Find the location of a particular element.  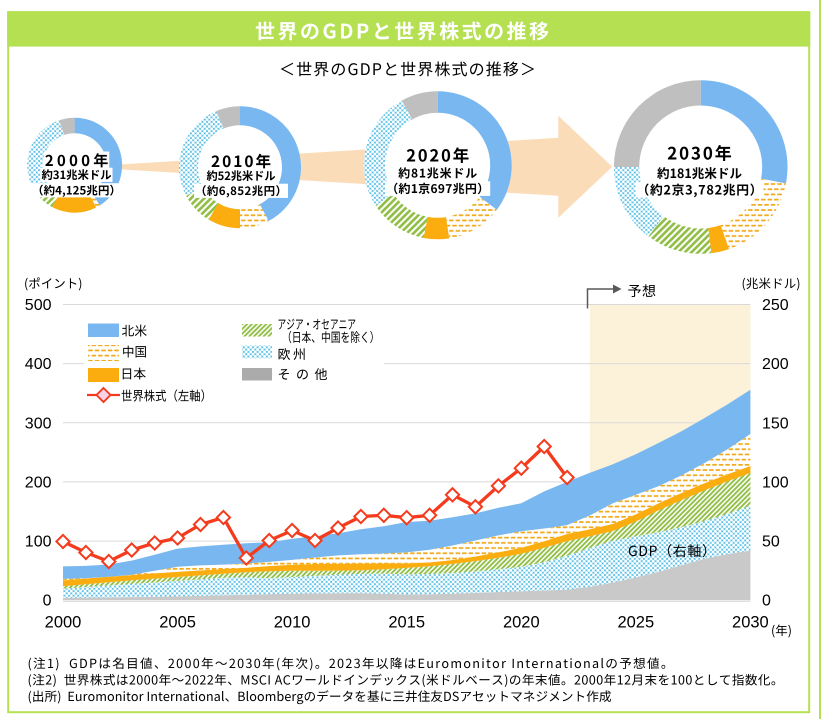

svg-text: 2005 is located at coordinates (177, 623).